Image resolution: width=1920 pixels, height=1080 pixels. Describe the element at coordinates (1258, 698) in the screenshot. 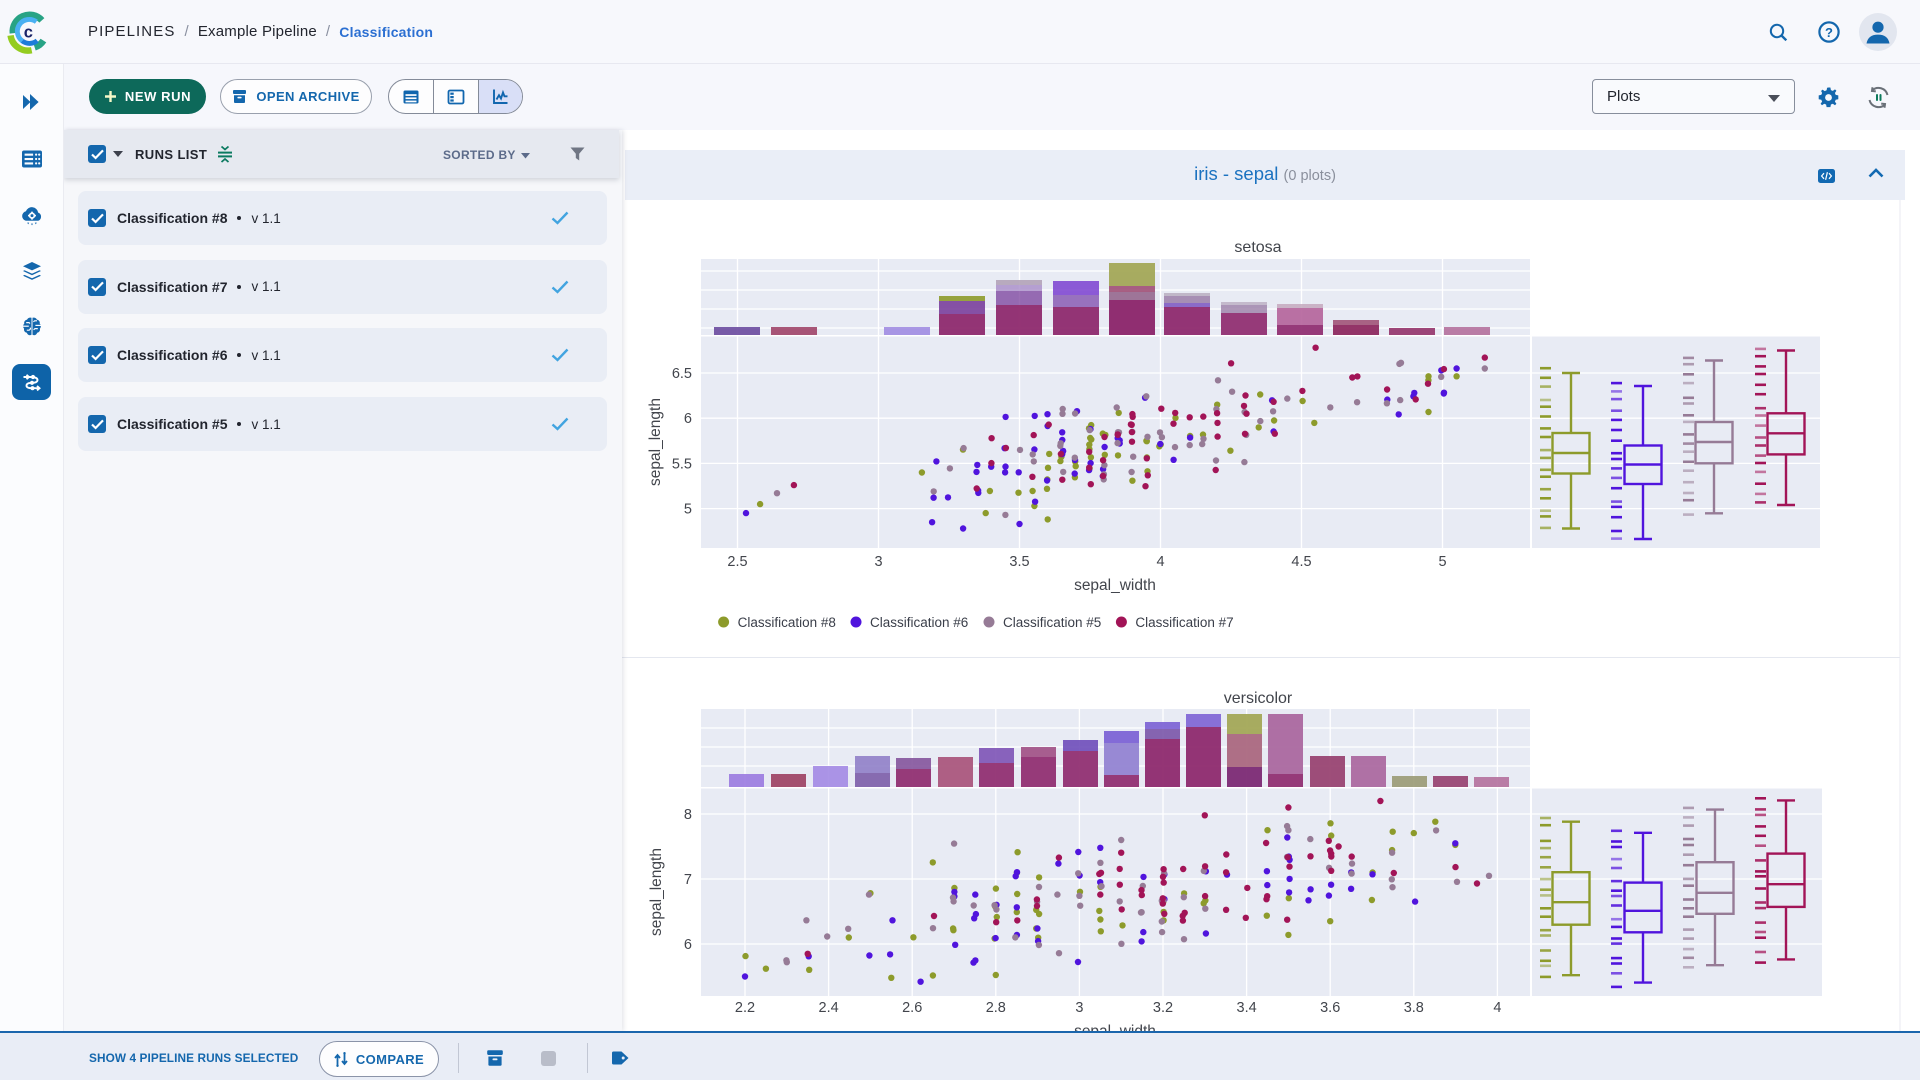

I see `svg-text: versicolor` at that location.